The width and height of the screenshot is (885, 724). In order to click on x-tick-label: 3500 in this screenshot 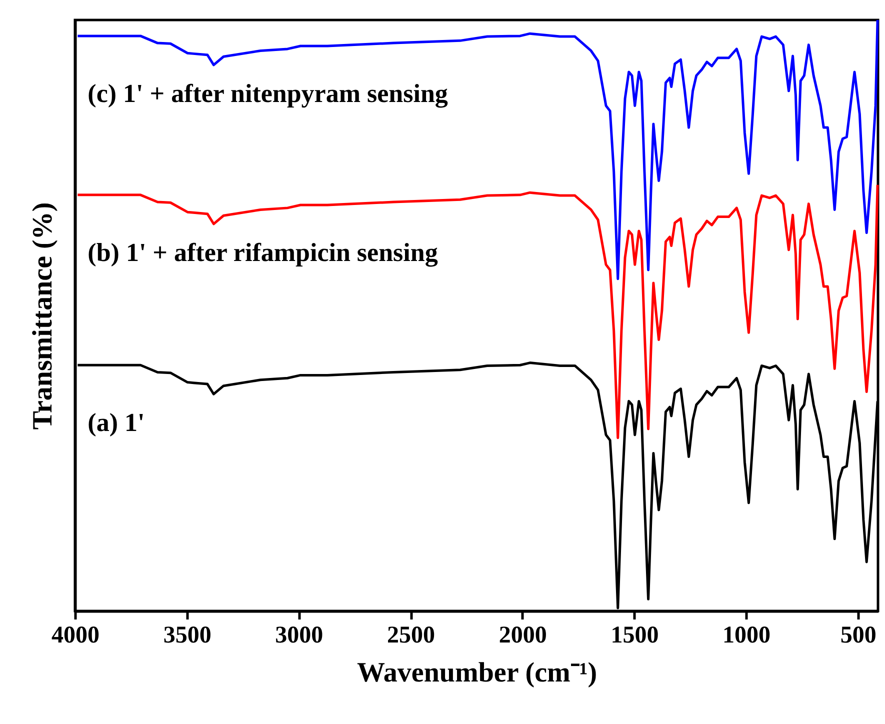, I will do `click(187, 635)`.